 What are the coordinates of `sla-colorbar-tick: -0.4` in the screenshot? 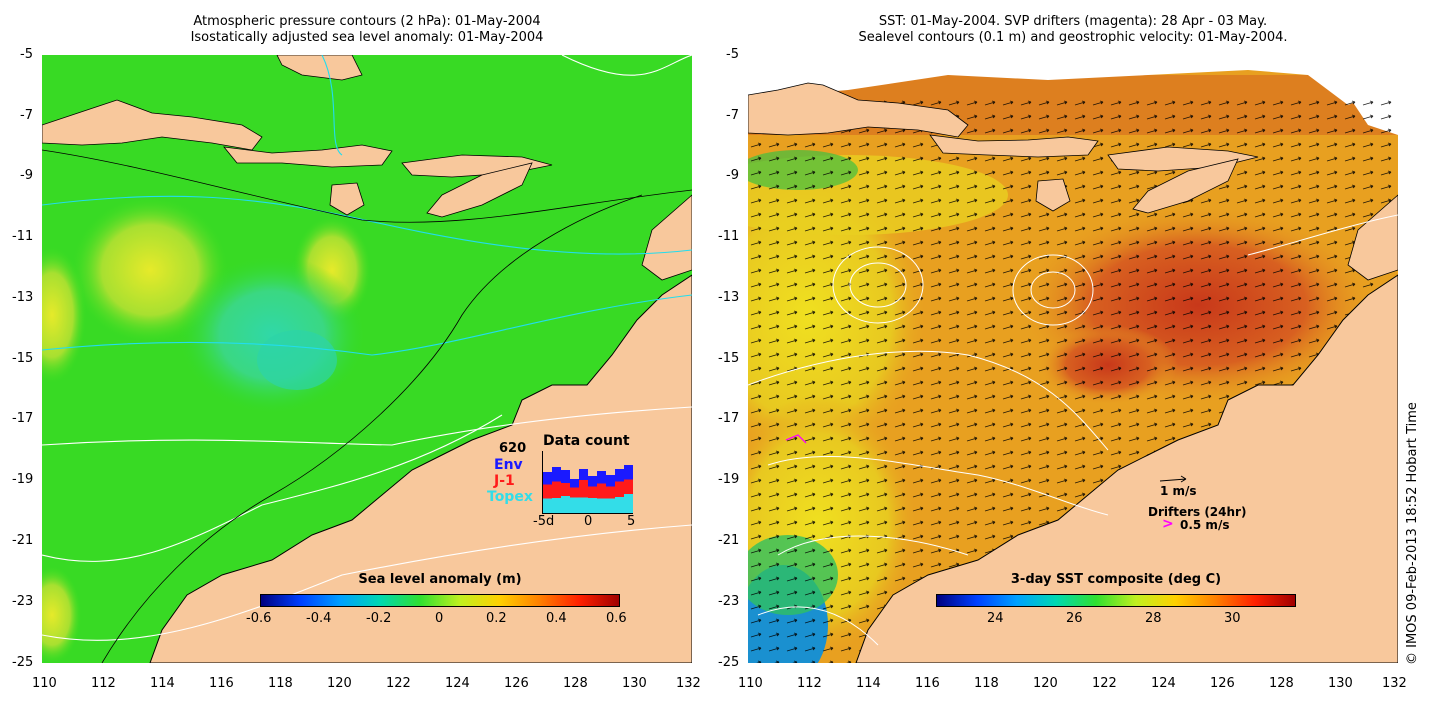 It's located at (319, 618).